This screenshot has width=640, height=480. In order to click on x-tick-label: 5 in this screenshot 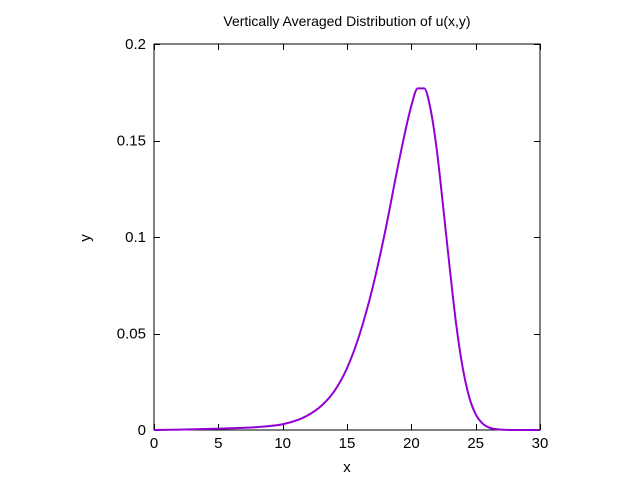, I will do `click(218, 443)`.